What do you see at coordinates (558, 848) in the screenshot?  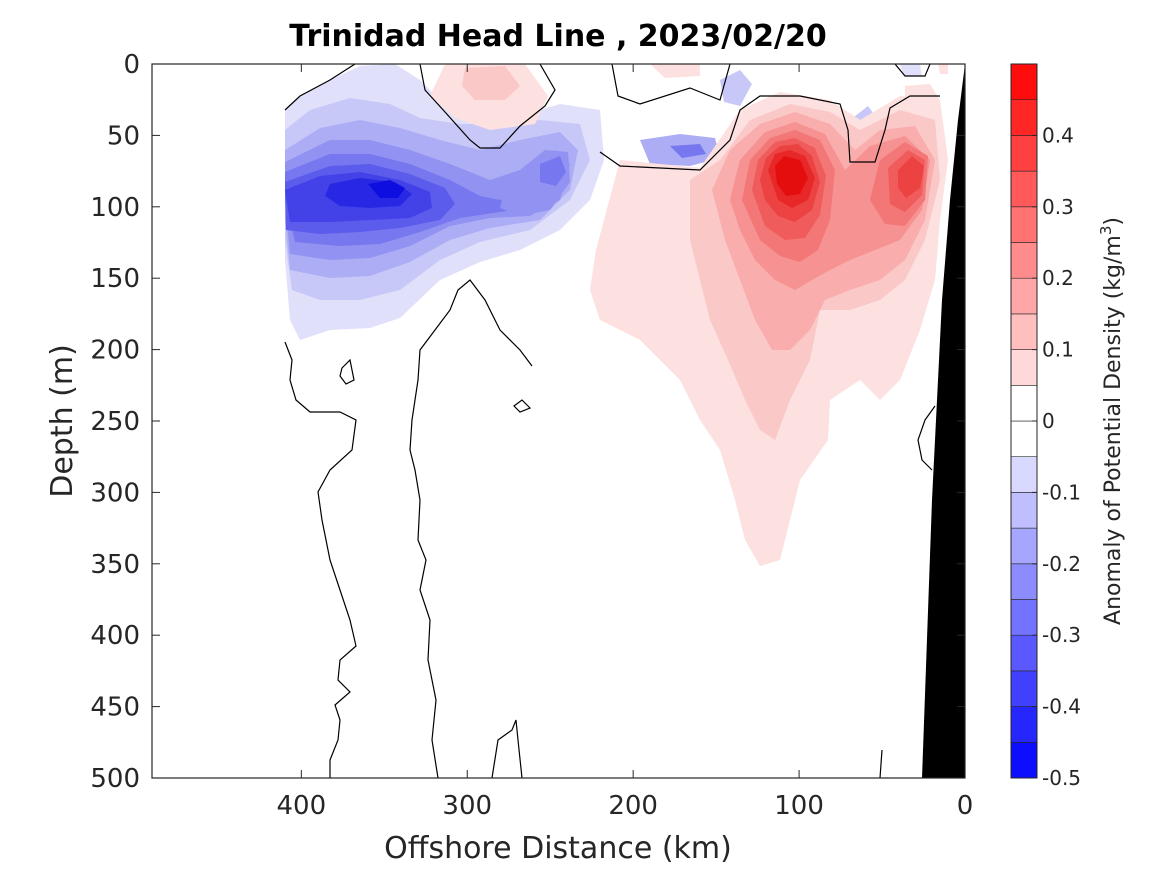 I see `x-axis-title: Offshore Distance (km)` at bounding box center [558, 848].